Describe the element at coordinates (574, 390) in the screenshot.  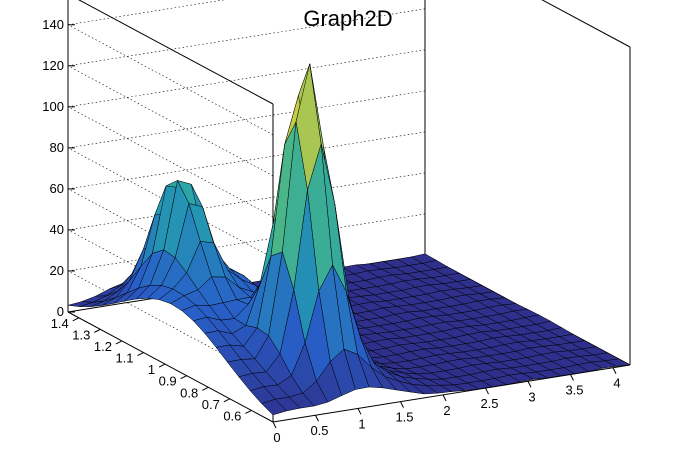
I see `x-tick-label: 3.5` at that location.